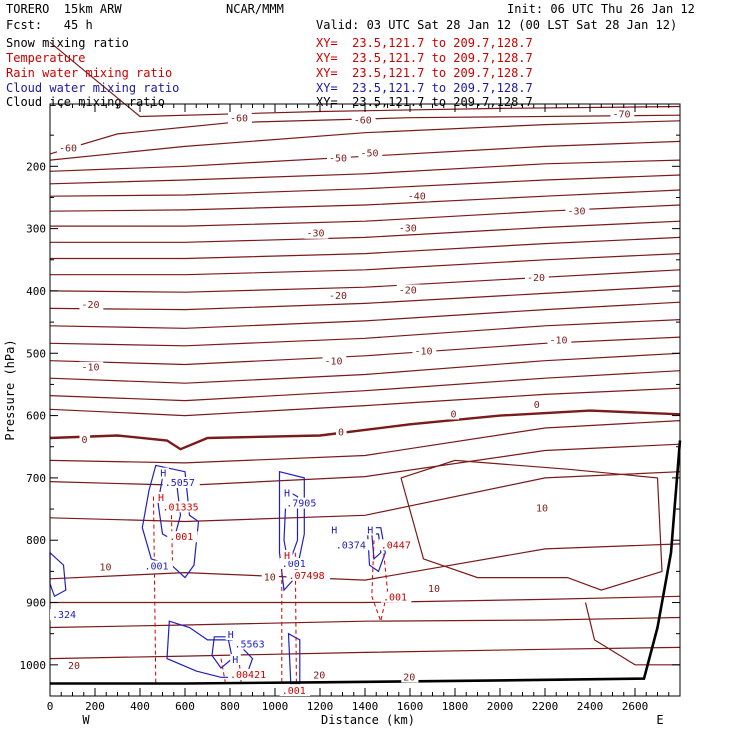 The height and width of the screenshot is (740, 740). Describe the element at coordinates (424, 58) in the screenshot. I see `field-xy-rain: XY= 23.5,121.7 to 209.7,128.7` at that location.